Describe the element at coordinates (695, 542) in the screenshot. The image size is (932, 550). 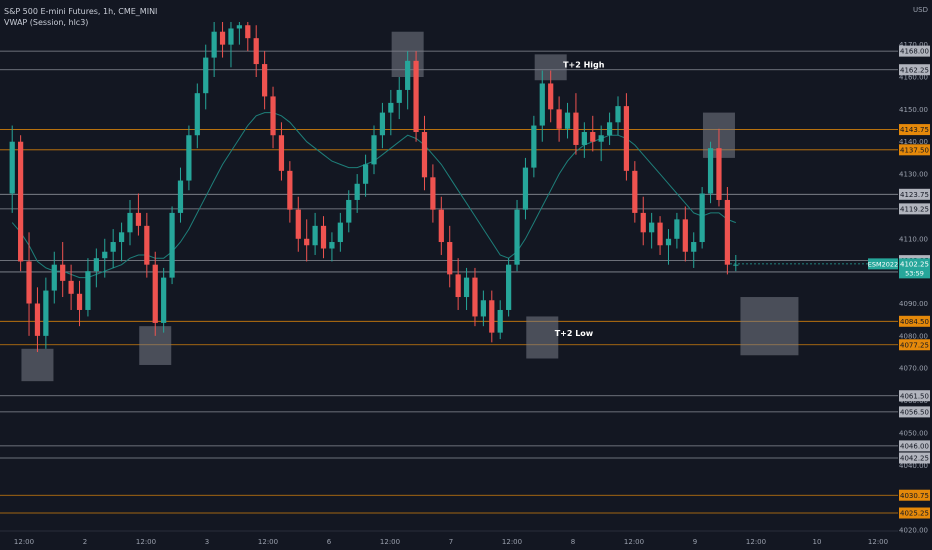
I see `time-tick-label: 9` at that location.